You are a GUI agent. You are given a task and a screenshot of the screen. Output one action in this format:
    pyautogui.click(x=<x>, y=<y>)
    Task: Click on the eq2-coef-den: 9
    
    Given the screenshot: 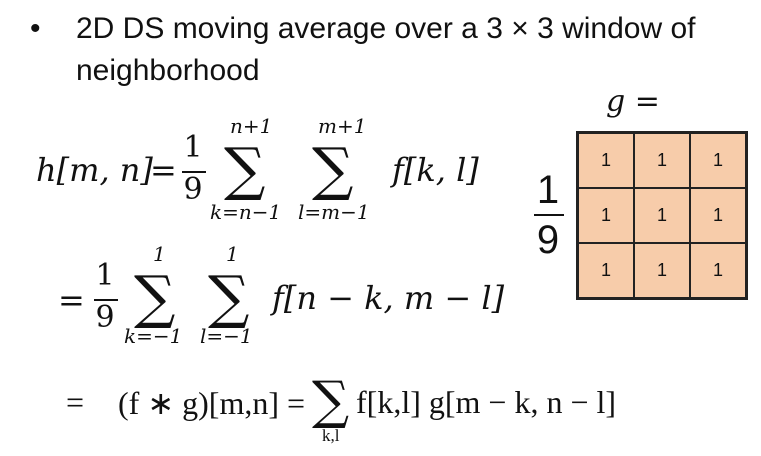 What is the action you would take?
    pyautogui.click(x=105, y=317)
    